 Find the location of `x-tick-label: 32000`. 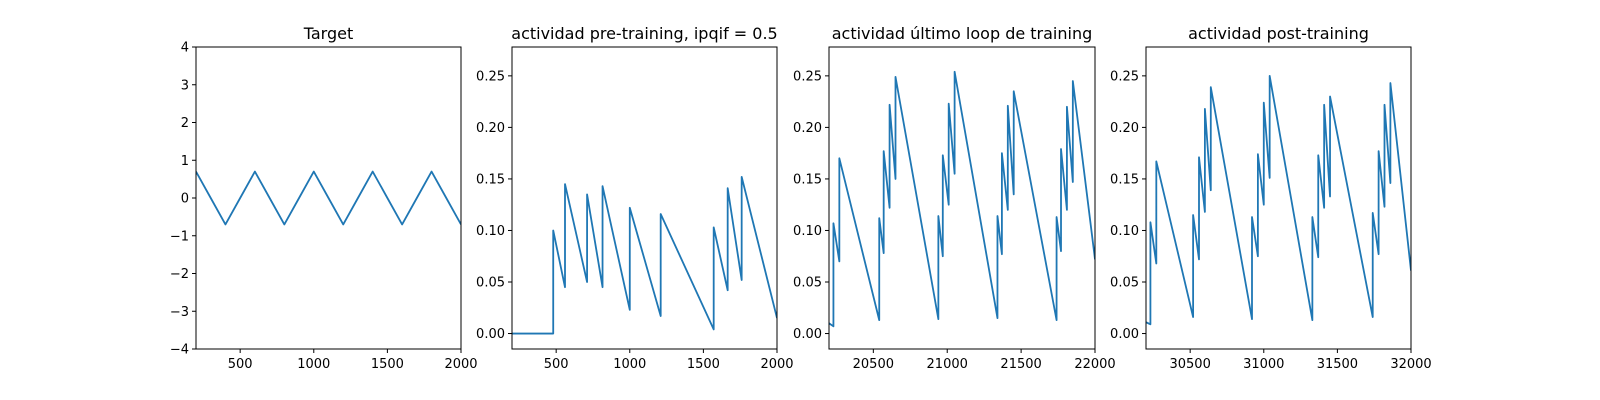

x-tick-label: 32000 is located at coordinates (1410, 364).